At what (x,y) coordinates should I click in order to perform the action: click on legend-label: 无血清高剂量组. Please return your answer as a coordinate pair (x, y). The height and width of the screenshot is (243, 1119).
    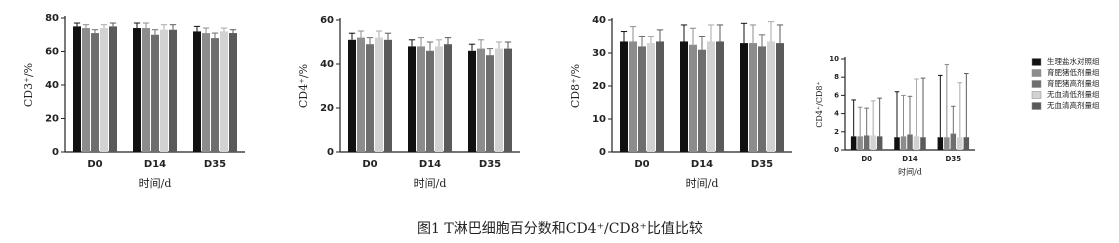
    Looking at the image, I should click on (1073, 105).